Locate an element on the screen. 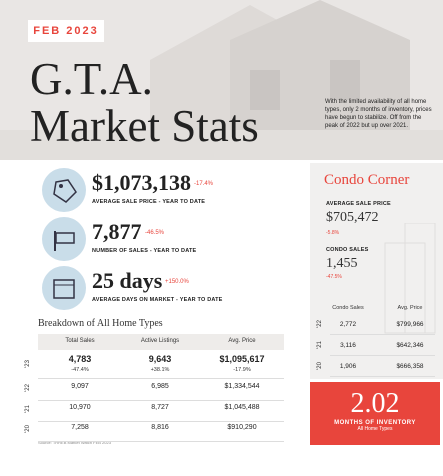  condo-cell: 3,116 is located at coordinates (348, 345).